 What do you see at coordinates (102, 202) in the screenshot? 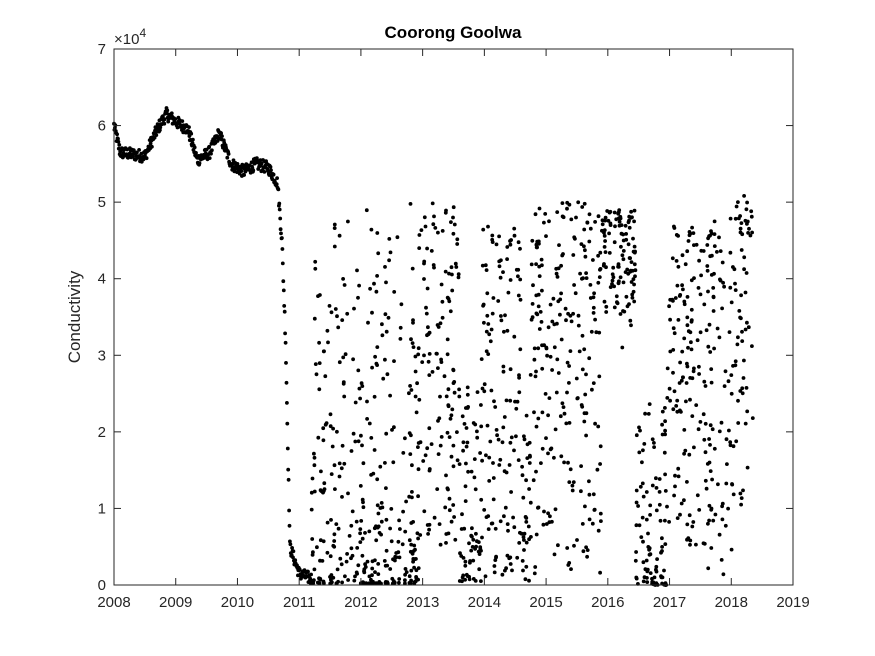
I see `y-tick-label: 5` at bounding box center [102, 202].